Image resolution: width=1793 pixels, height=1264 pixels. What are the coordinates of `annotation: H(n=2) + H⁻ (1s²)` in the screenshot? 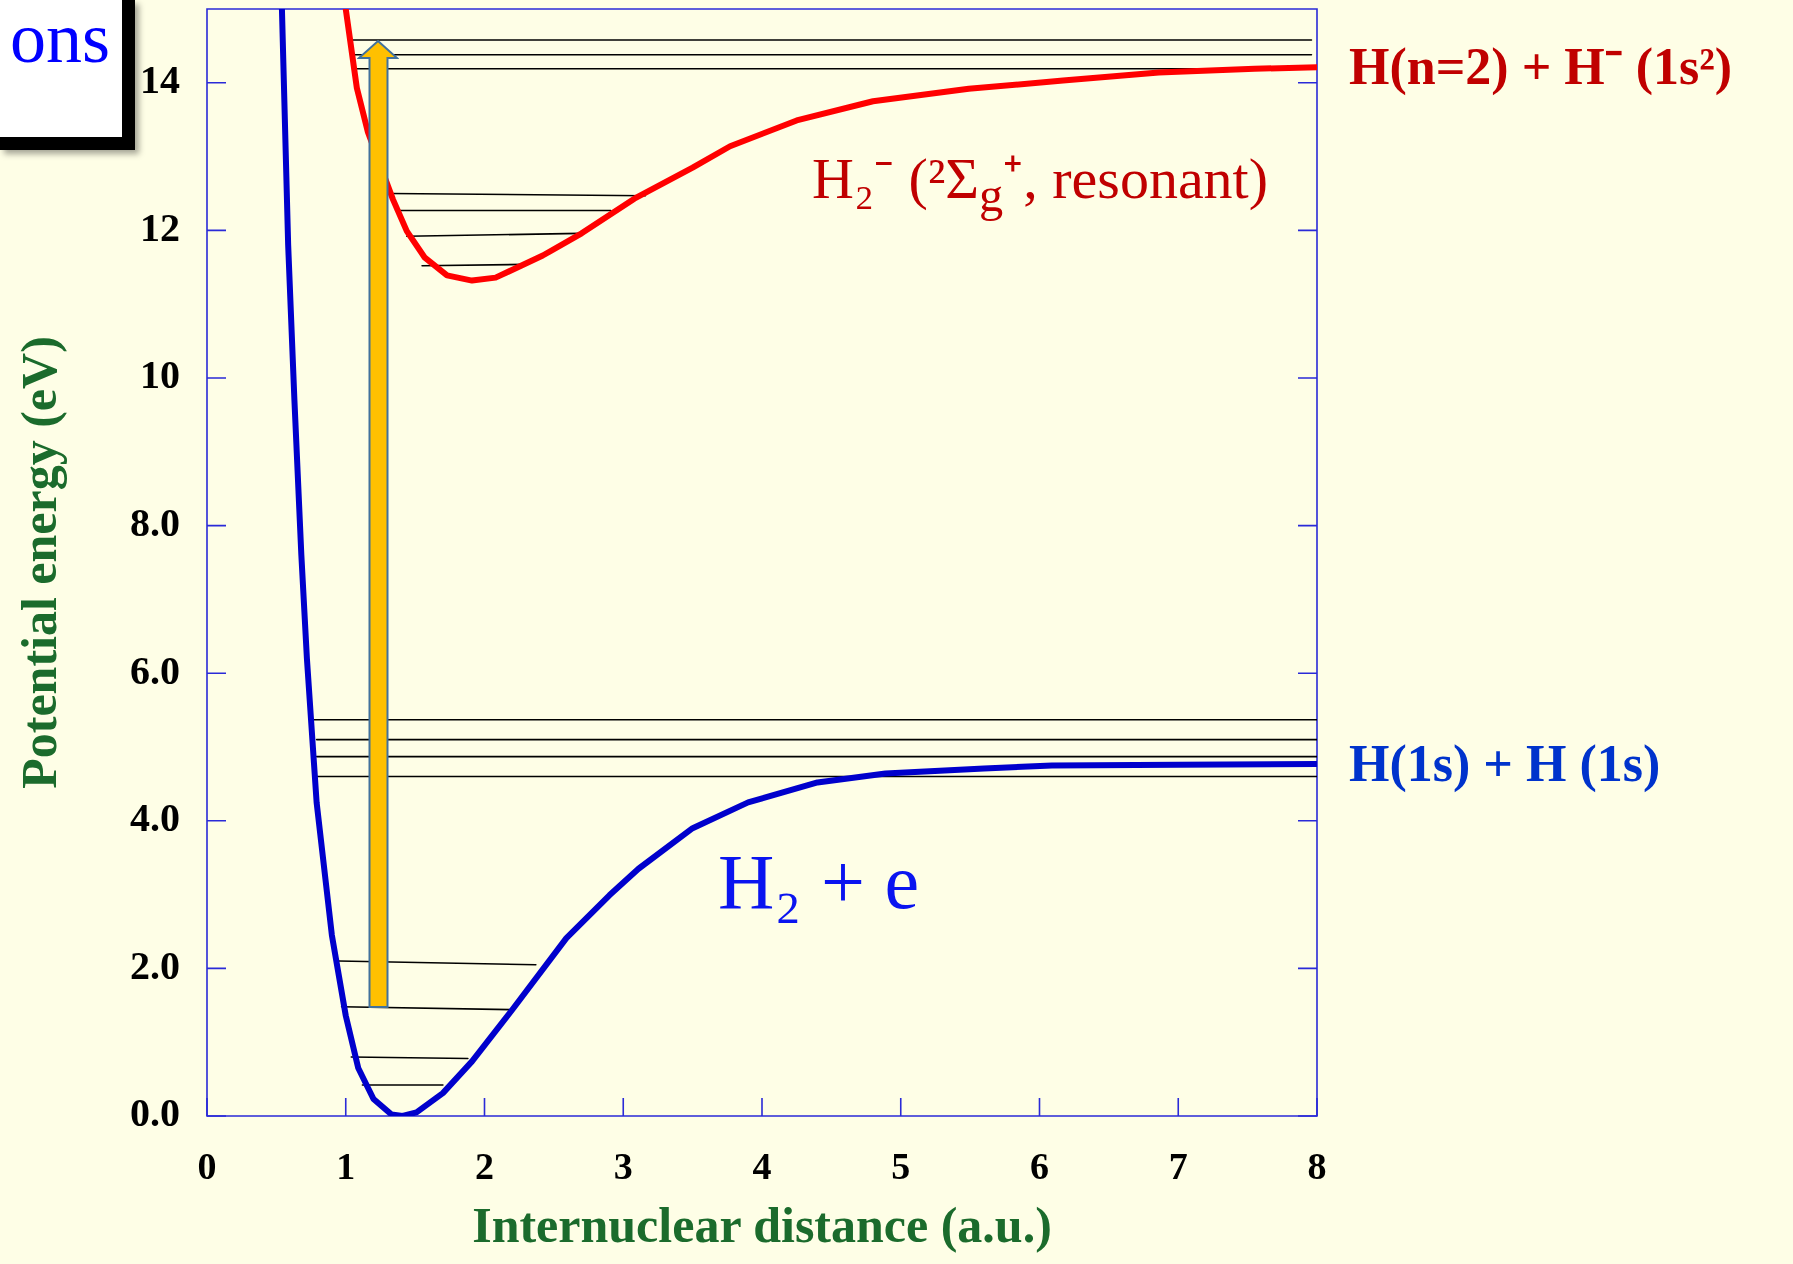 It's located at (1541, 67).